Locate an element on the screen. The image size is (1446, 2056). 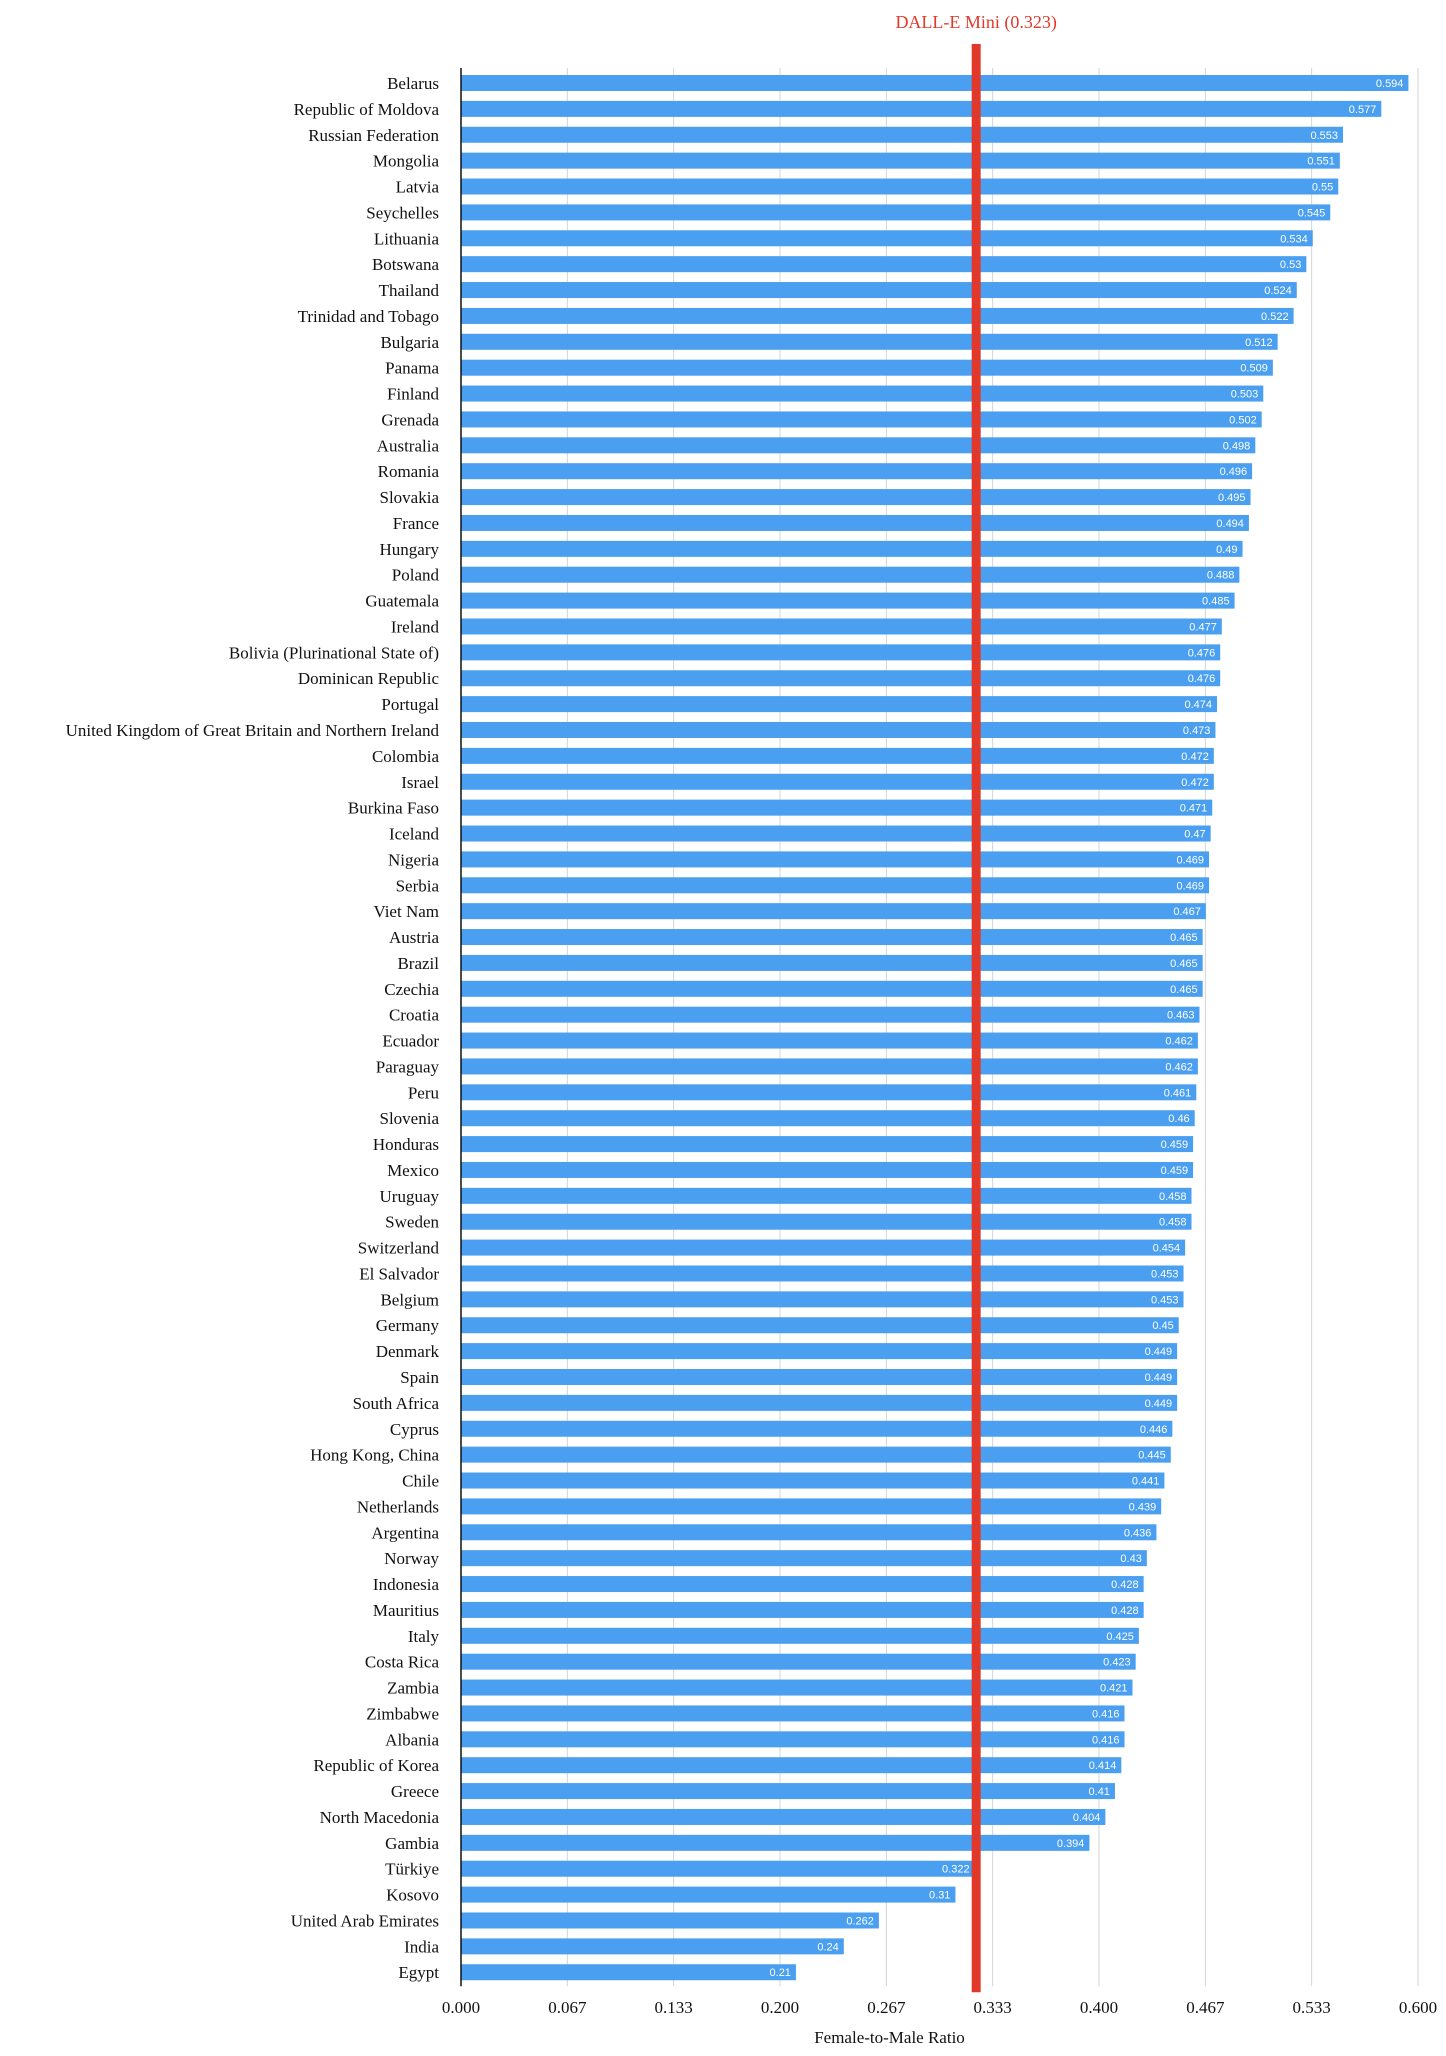
category-label: Peru is located at coordinates (424, 1092).